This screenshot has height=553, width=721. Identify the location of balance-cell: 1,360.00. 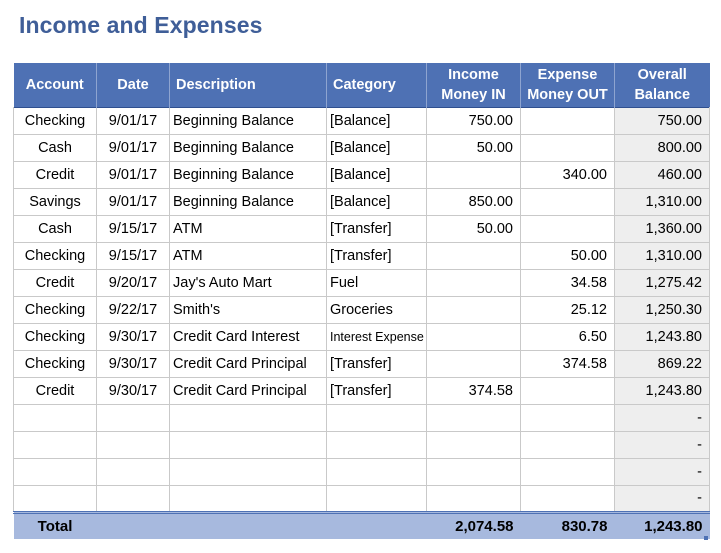
(662, 229).